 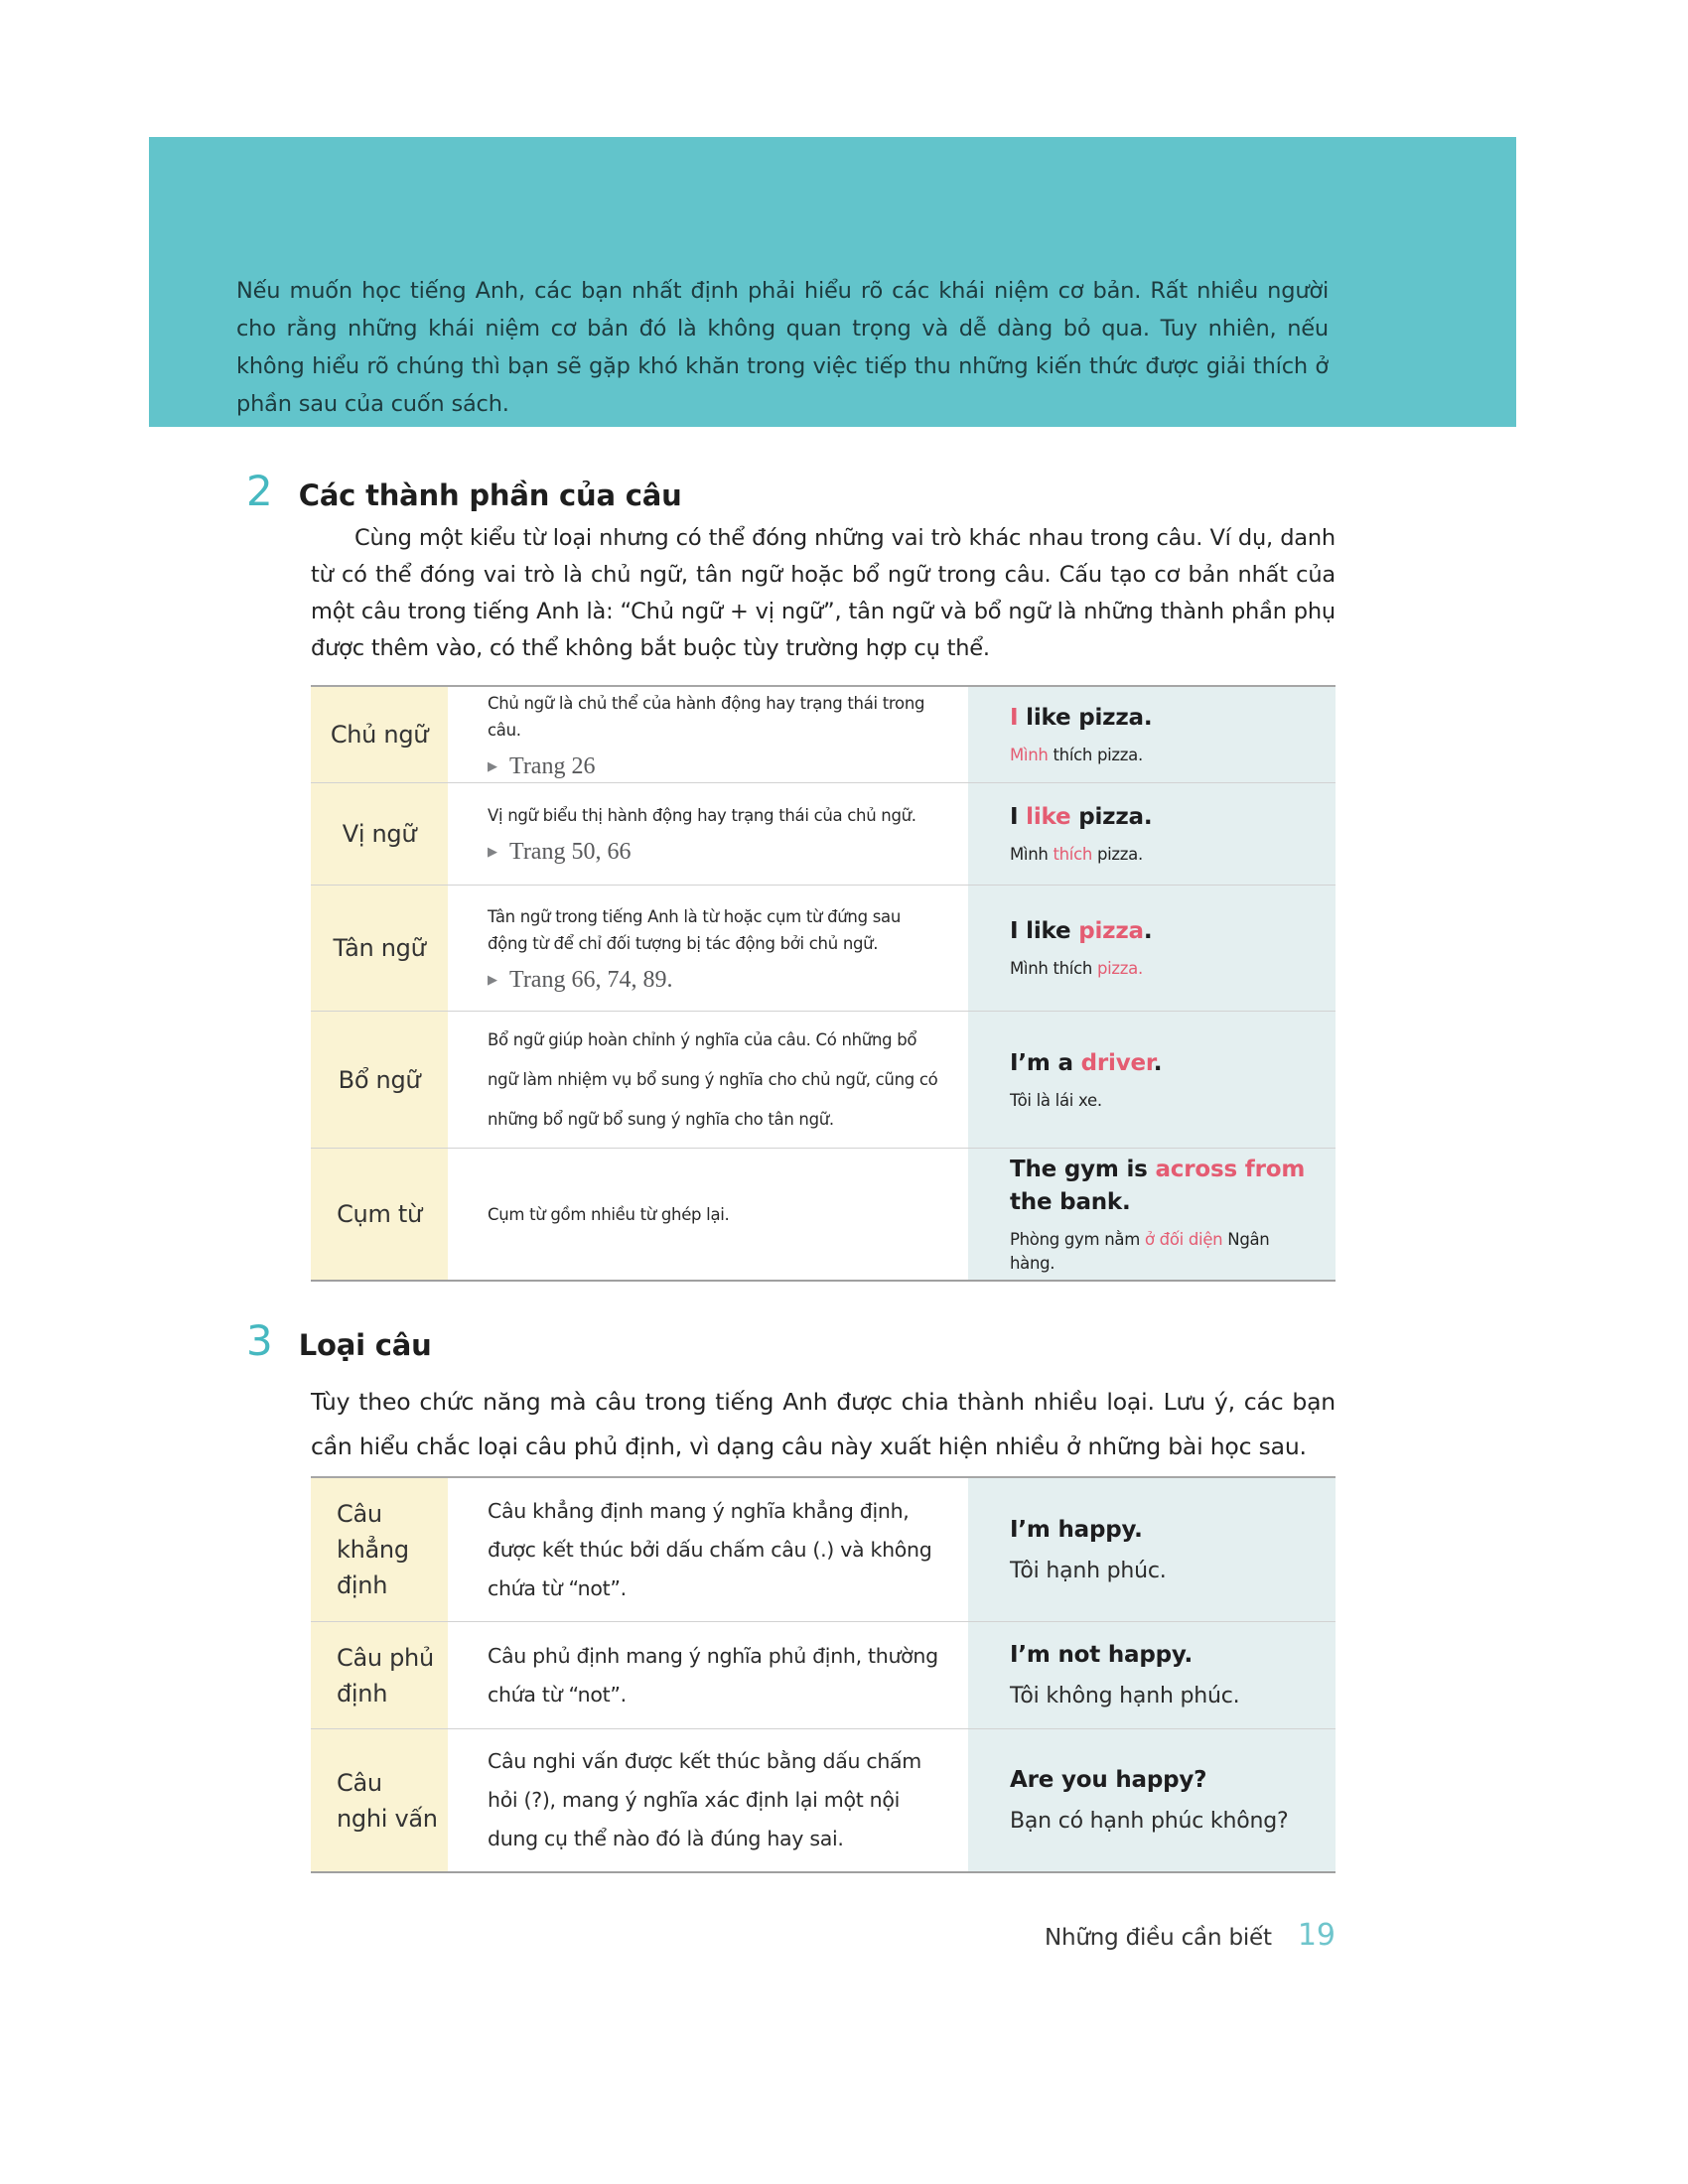 What do you see at coordinates (1108, 1780) in the screenshot?
I see `example-english: Are you happy?` at bounding box center [1108, 1780].